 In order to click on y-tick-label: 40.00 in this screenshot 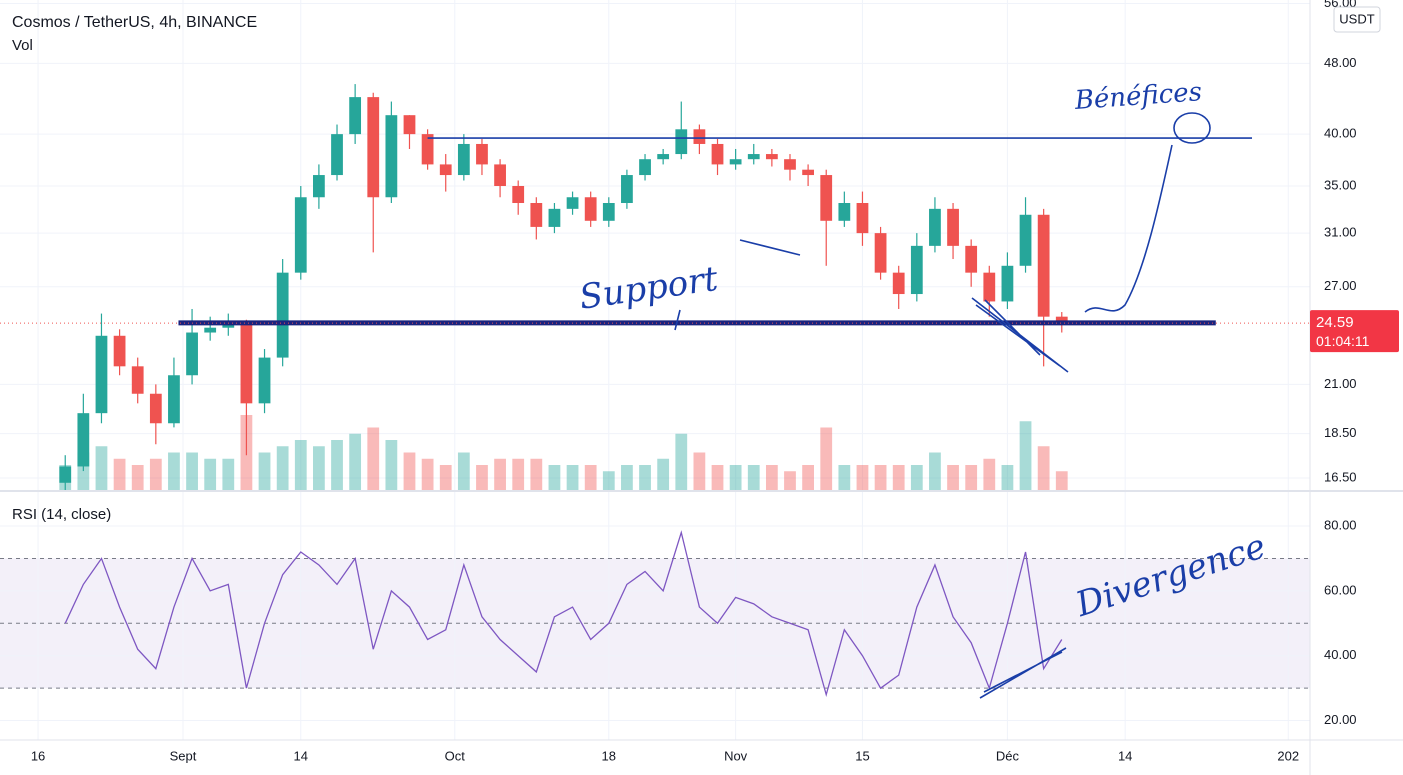, I will do `click(1340, 133)`.